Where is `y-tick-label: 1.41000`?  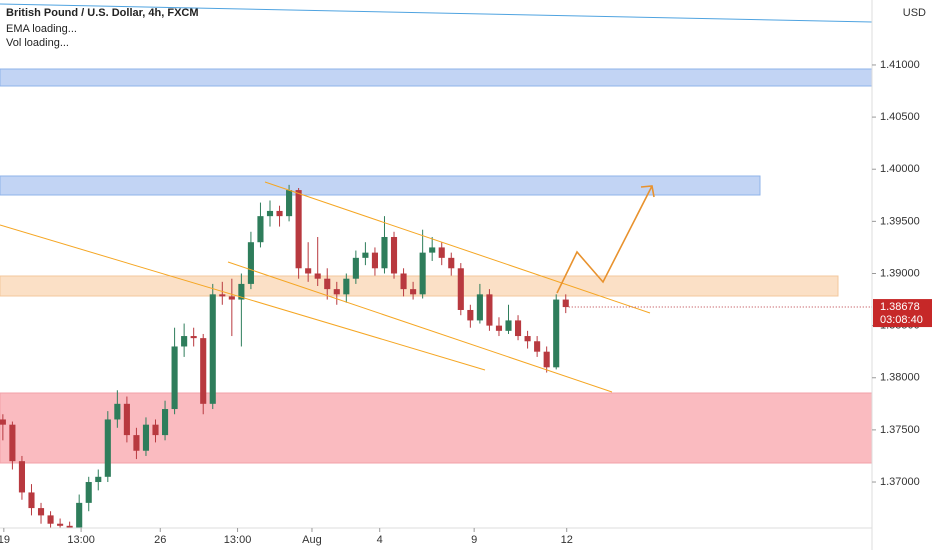 y-tick-label: 1.41000 is located at coordinates (900, 65).